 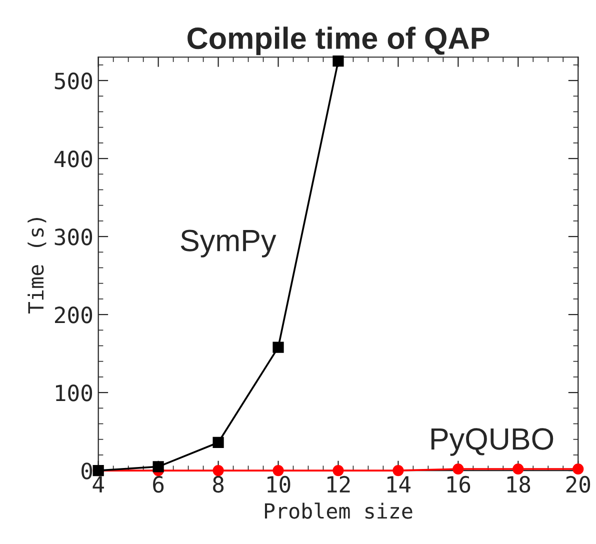 What do you see at coordinates (399, 484) in the screenshot?
I see `x-tick-label: 14` at bounding box center [399, 484].